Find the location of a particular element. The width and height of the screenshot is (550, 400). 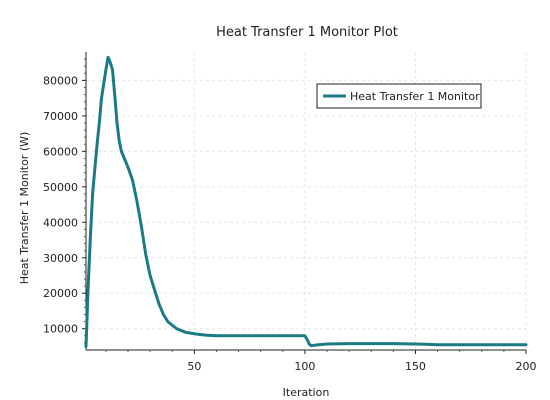

y-tick-label: 40000 is located at coordinates (60, 222).